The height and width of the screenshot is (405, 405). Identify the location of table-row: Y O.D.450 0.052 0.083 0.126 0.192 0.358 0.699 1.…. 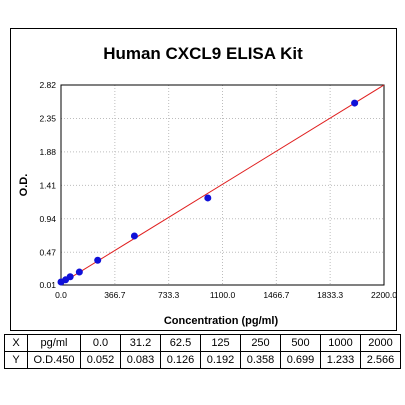
(202, 360).